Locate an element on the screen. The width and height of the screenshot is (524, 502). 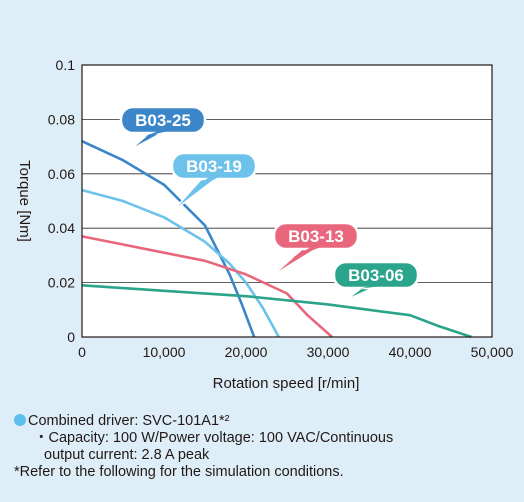
callout-b03-19: B03-19 is located at coordinates (214, 182).